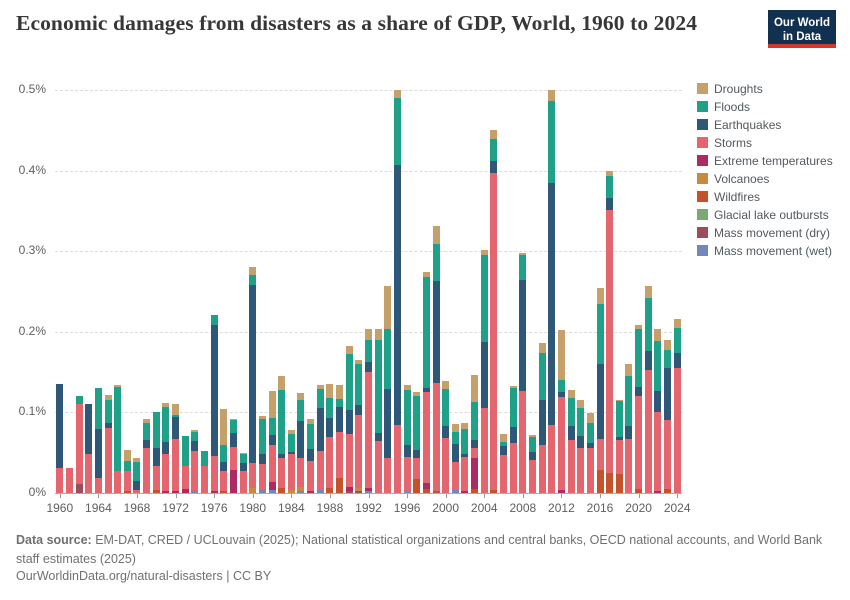 Image resolution: width=850 pixels, height=600 pixels. Describe the element at coordinates (765, 233) in the screenshot. I see `legend-item-mass-movement-dry: Mass movement (dry)` at that location.